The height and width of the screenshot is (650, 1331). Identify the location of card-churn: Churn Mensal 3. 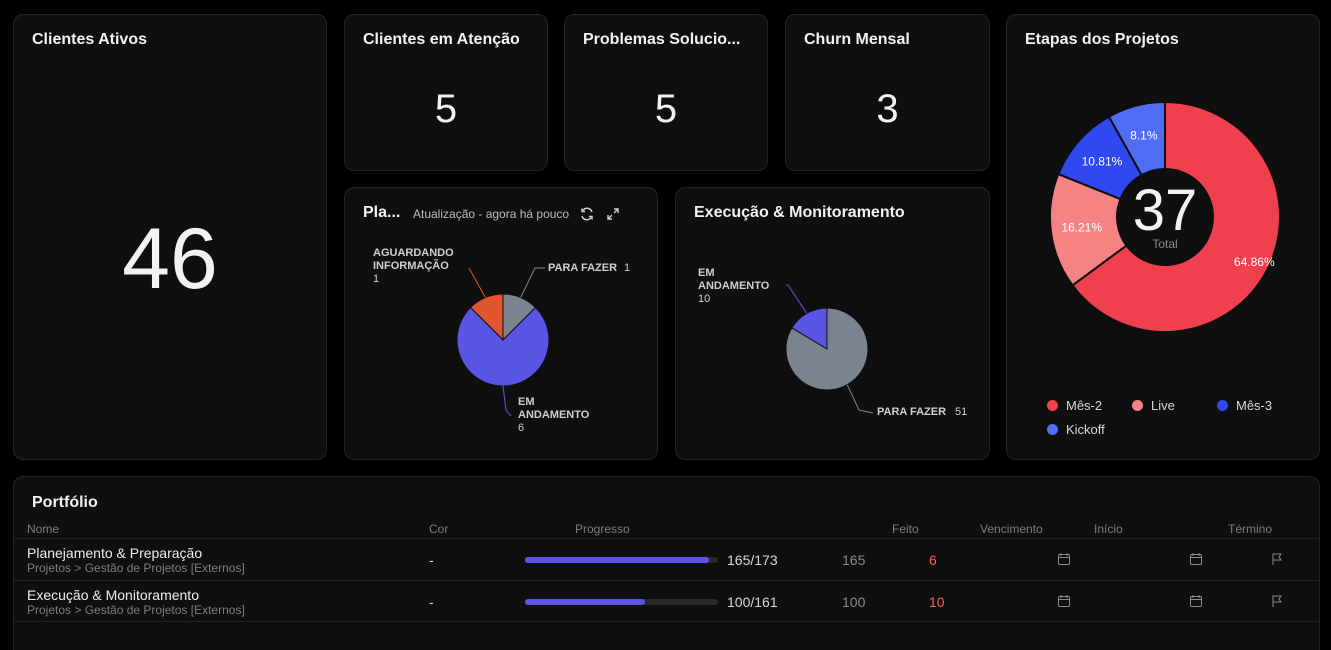
(887, 92).